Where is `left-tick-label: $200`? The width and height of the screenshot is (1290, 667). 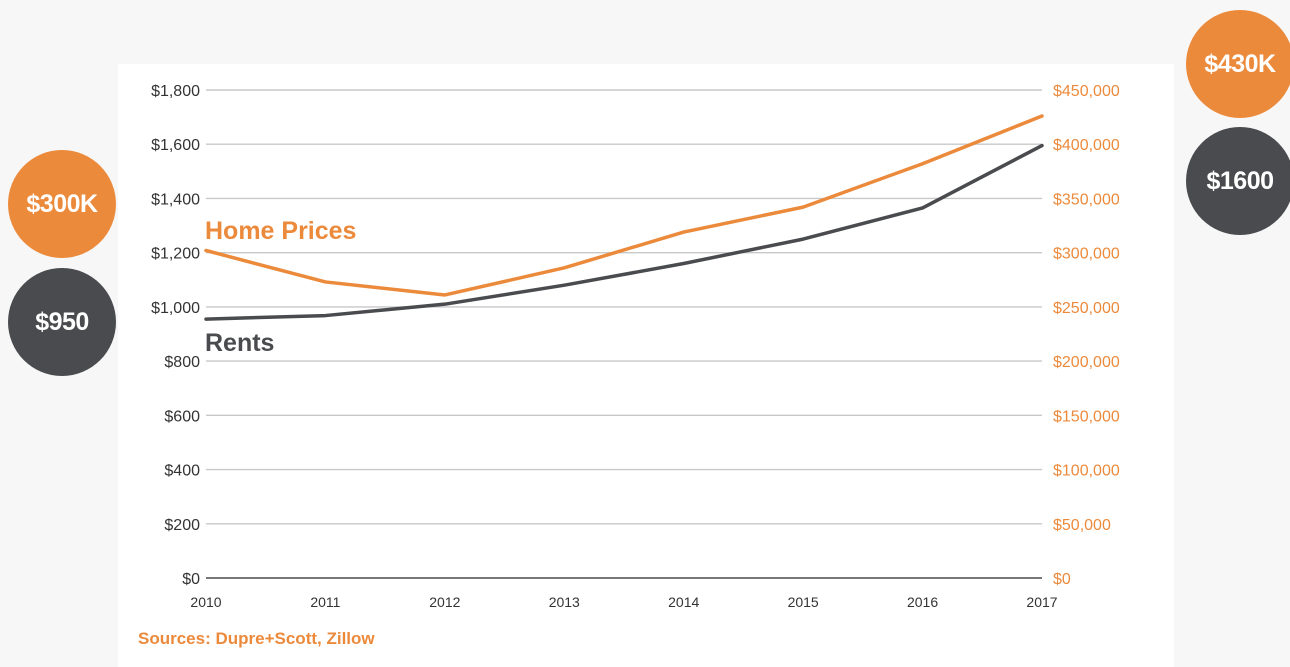 left-tick-label: $200 is located at coordinates (182, 525).